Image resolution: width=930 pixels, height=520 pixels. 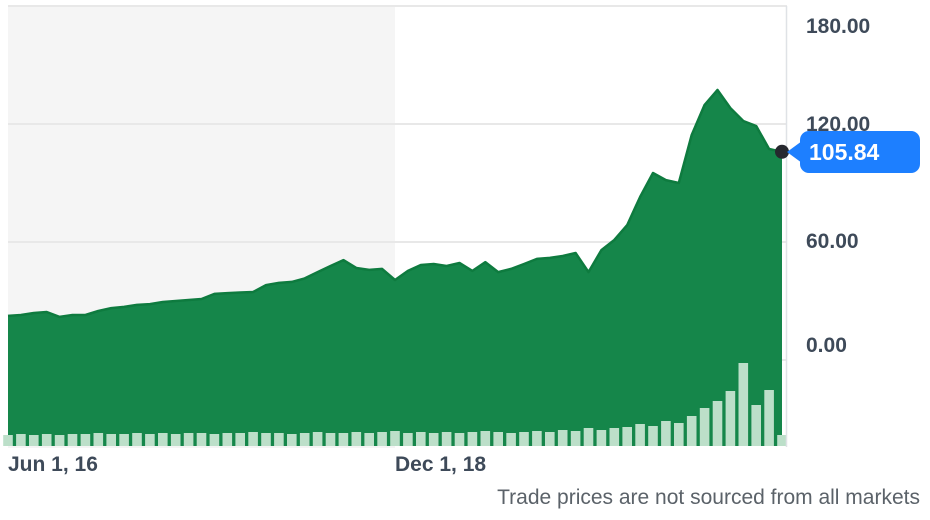 I want to click on y-axis-label-120: 120.00, so click(x=838, y=124).